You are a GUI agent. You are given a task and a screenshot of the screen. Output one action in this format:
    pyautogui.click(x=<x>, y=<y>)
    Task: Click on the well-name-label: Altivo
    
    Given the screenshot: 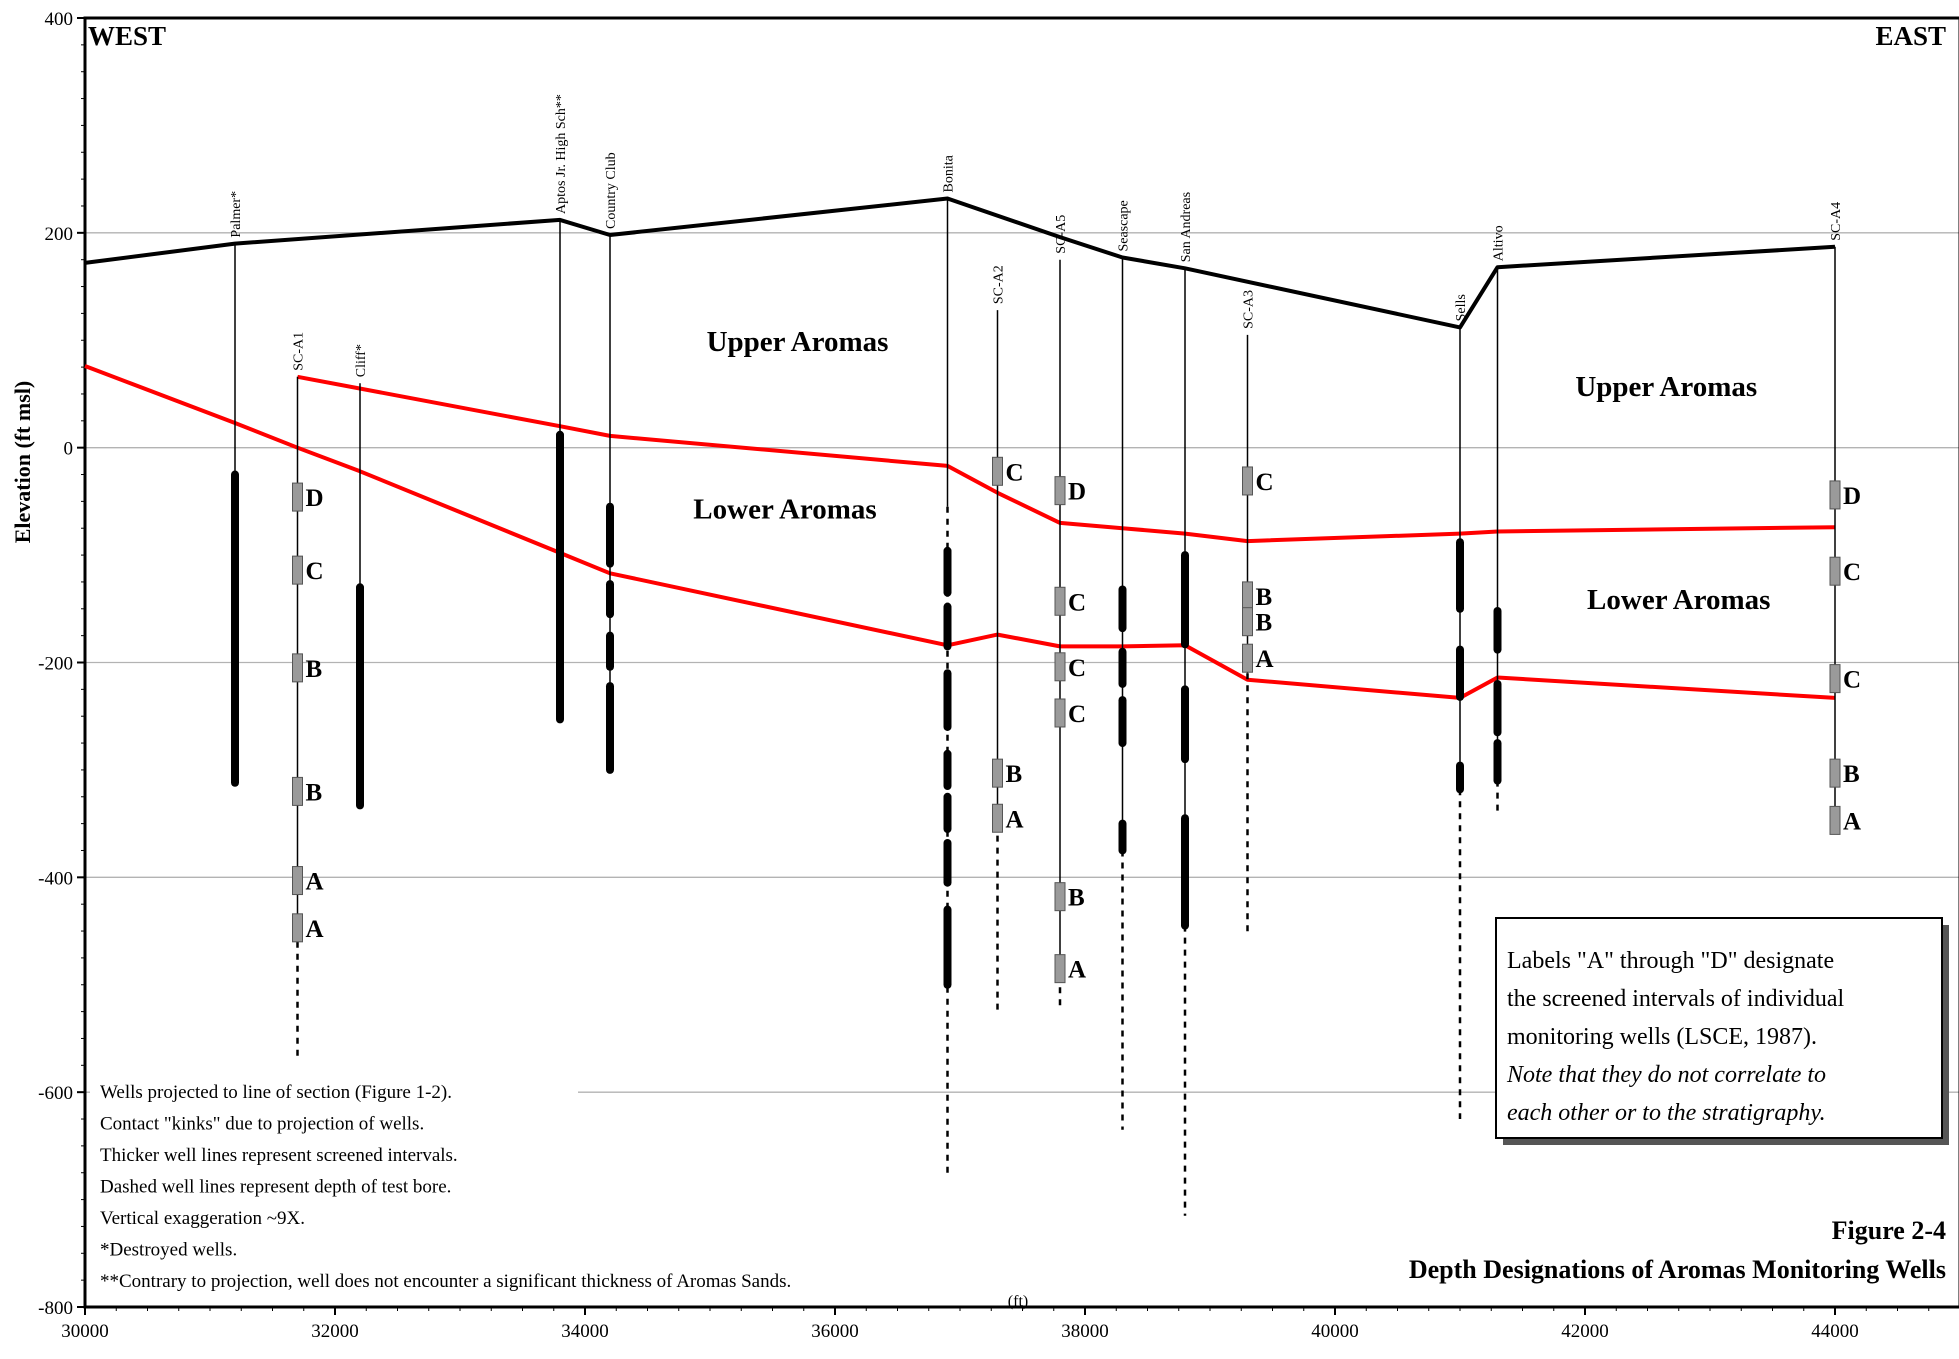 What is the action you would take?
    pyautogui.click(x=1499, y=243)
    